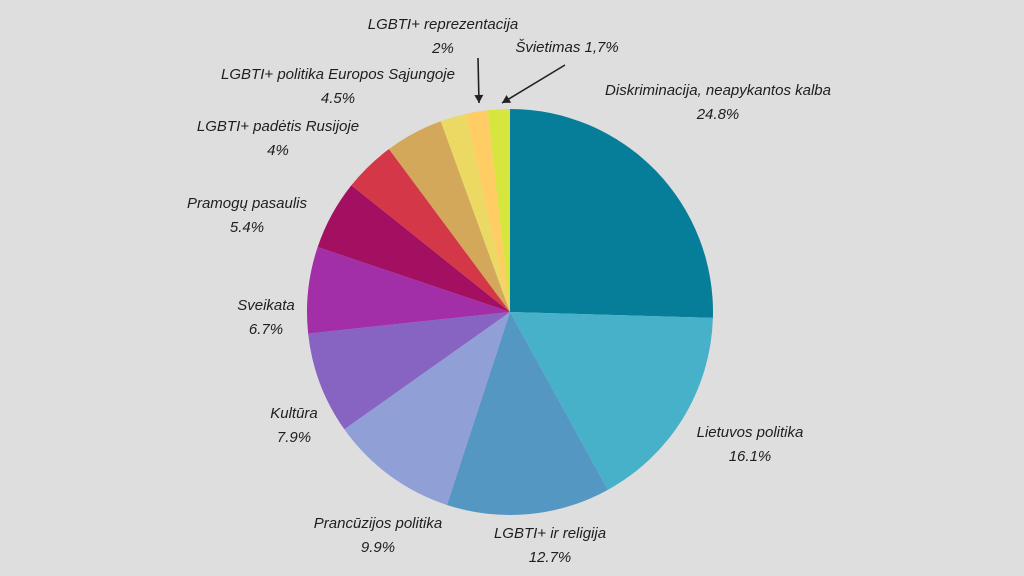  I want to click on slice-value: 7.9%, so click(294, 437).